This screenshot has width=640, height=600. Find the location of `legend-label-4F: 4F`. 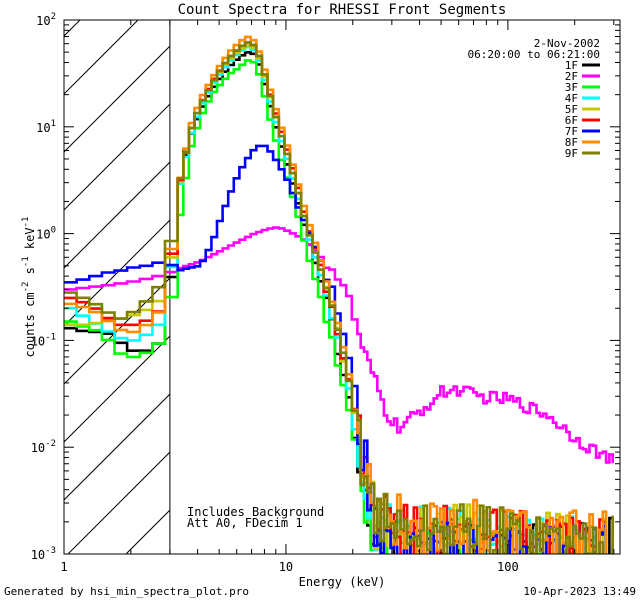

legend-label-4F: 4F is located at coordinates (571, 98).